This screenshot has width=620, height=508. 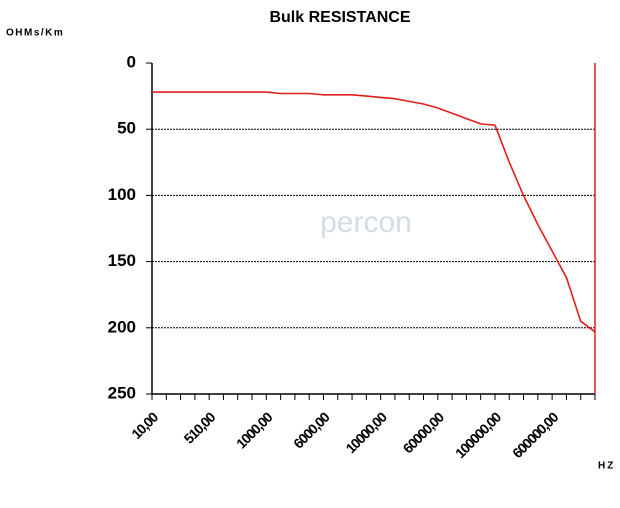 What do you see at coordinates (35, 33) in the screenshot?
I see `y-axis-label: OHMs/Km` at bounding box center [35, 33].